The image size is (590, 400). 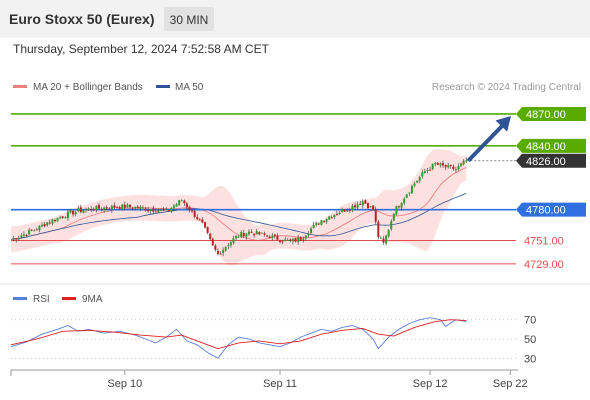 What do you see at coordinates (530, 340) in the screenshot?
I see `rsi-tick-label-50: 50` at bounding box center [530, 340].